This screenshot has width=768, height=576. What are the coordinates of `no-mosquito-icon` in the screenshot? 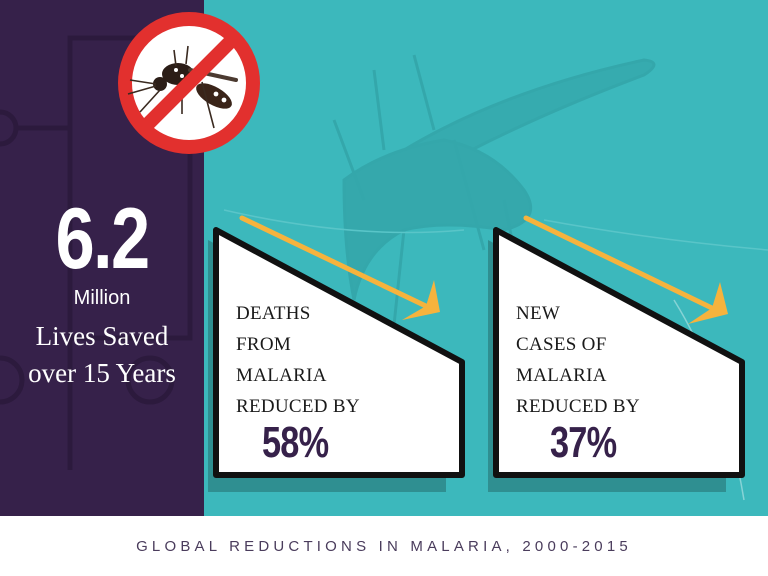 It's located at (189, 83).